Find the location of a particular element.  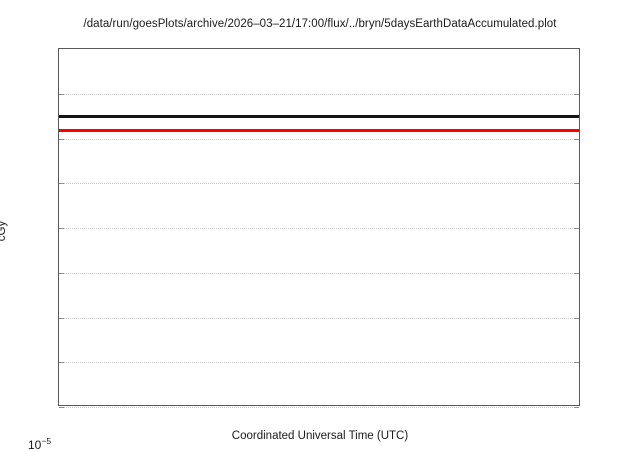

x-axis-label: Coordinated Universal Time (UTC) is located at coordinates (320, 436).